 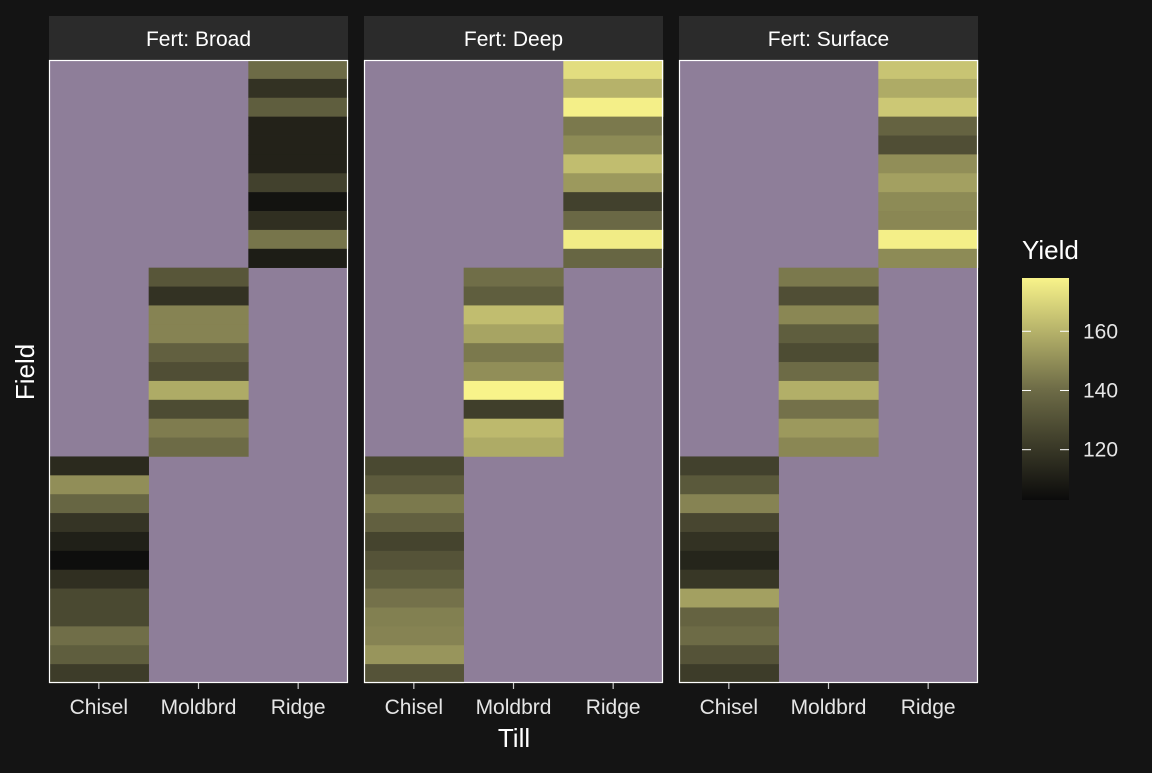 What do you see at coordinates (1045, 389) in the screenshot?
I see `legend-colorbar` at bounding box center [1045, 389].